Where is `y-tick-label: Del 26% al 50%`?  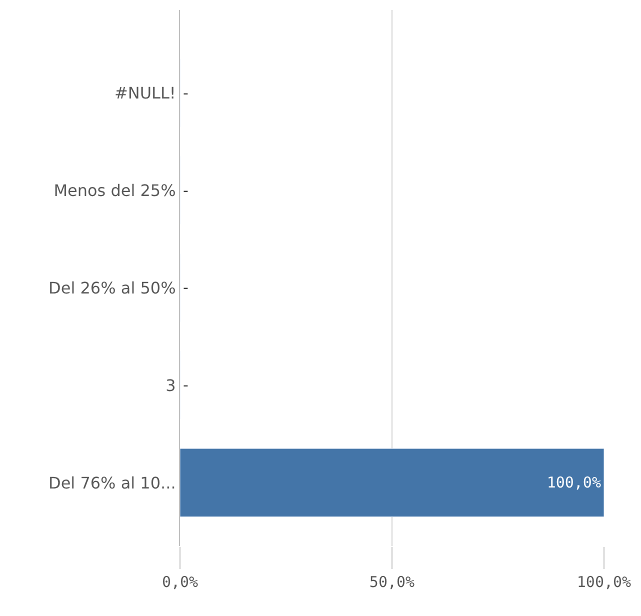 y-tick-label: Del 26% al 50% is located at coordinates (112, 288).